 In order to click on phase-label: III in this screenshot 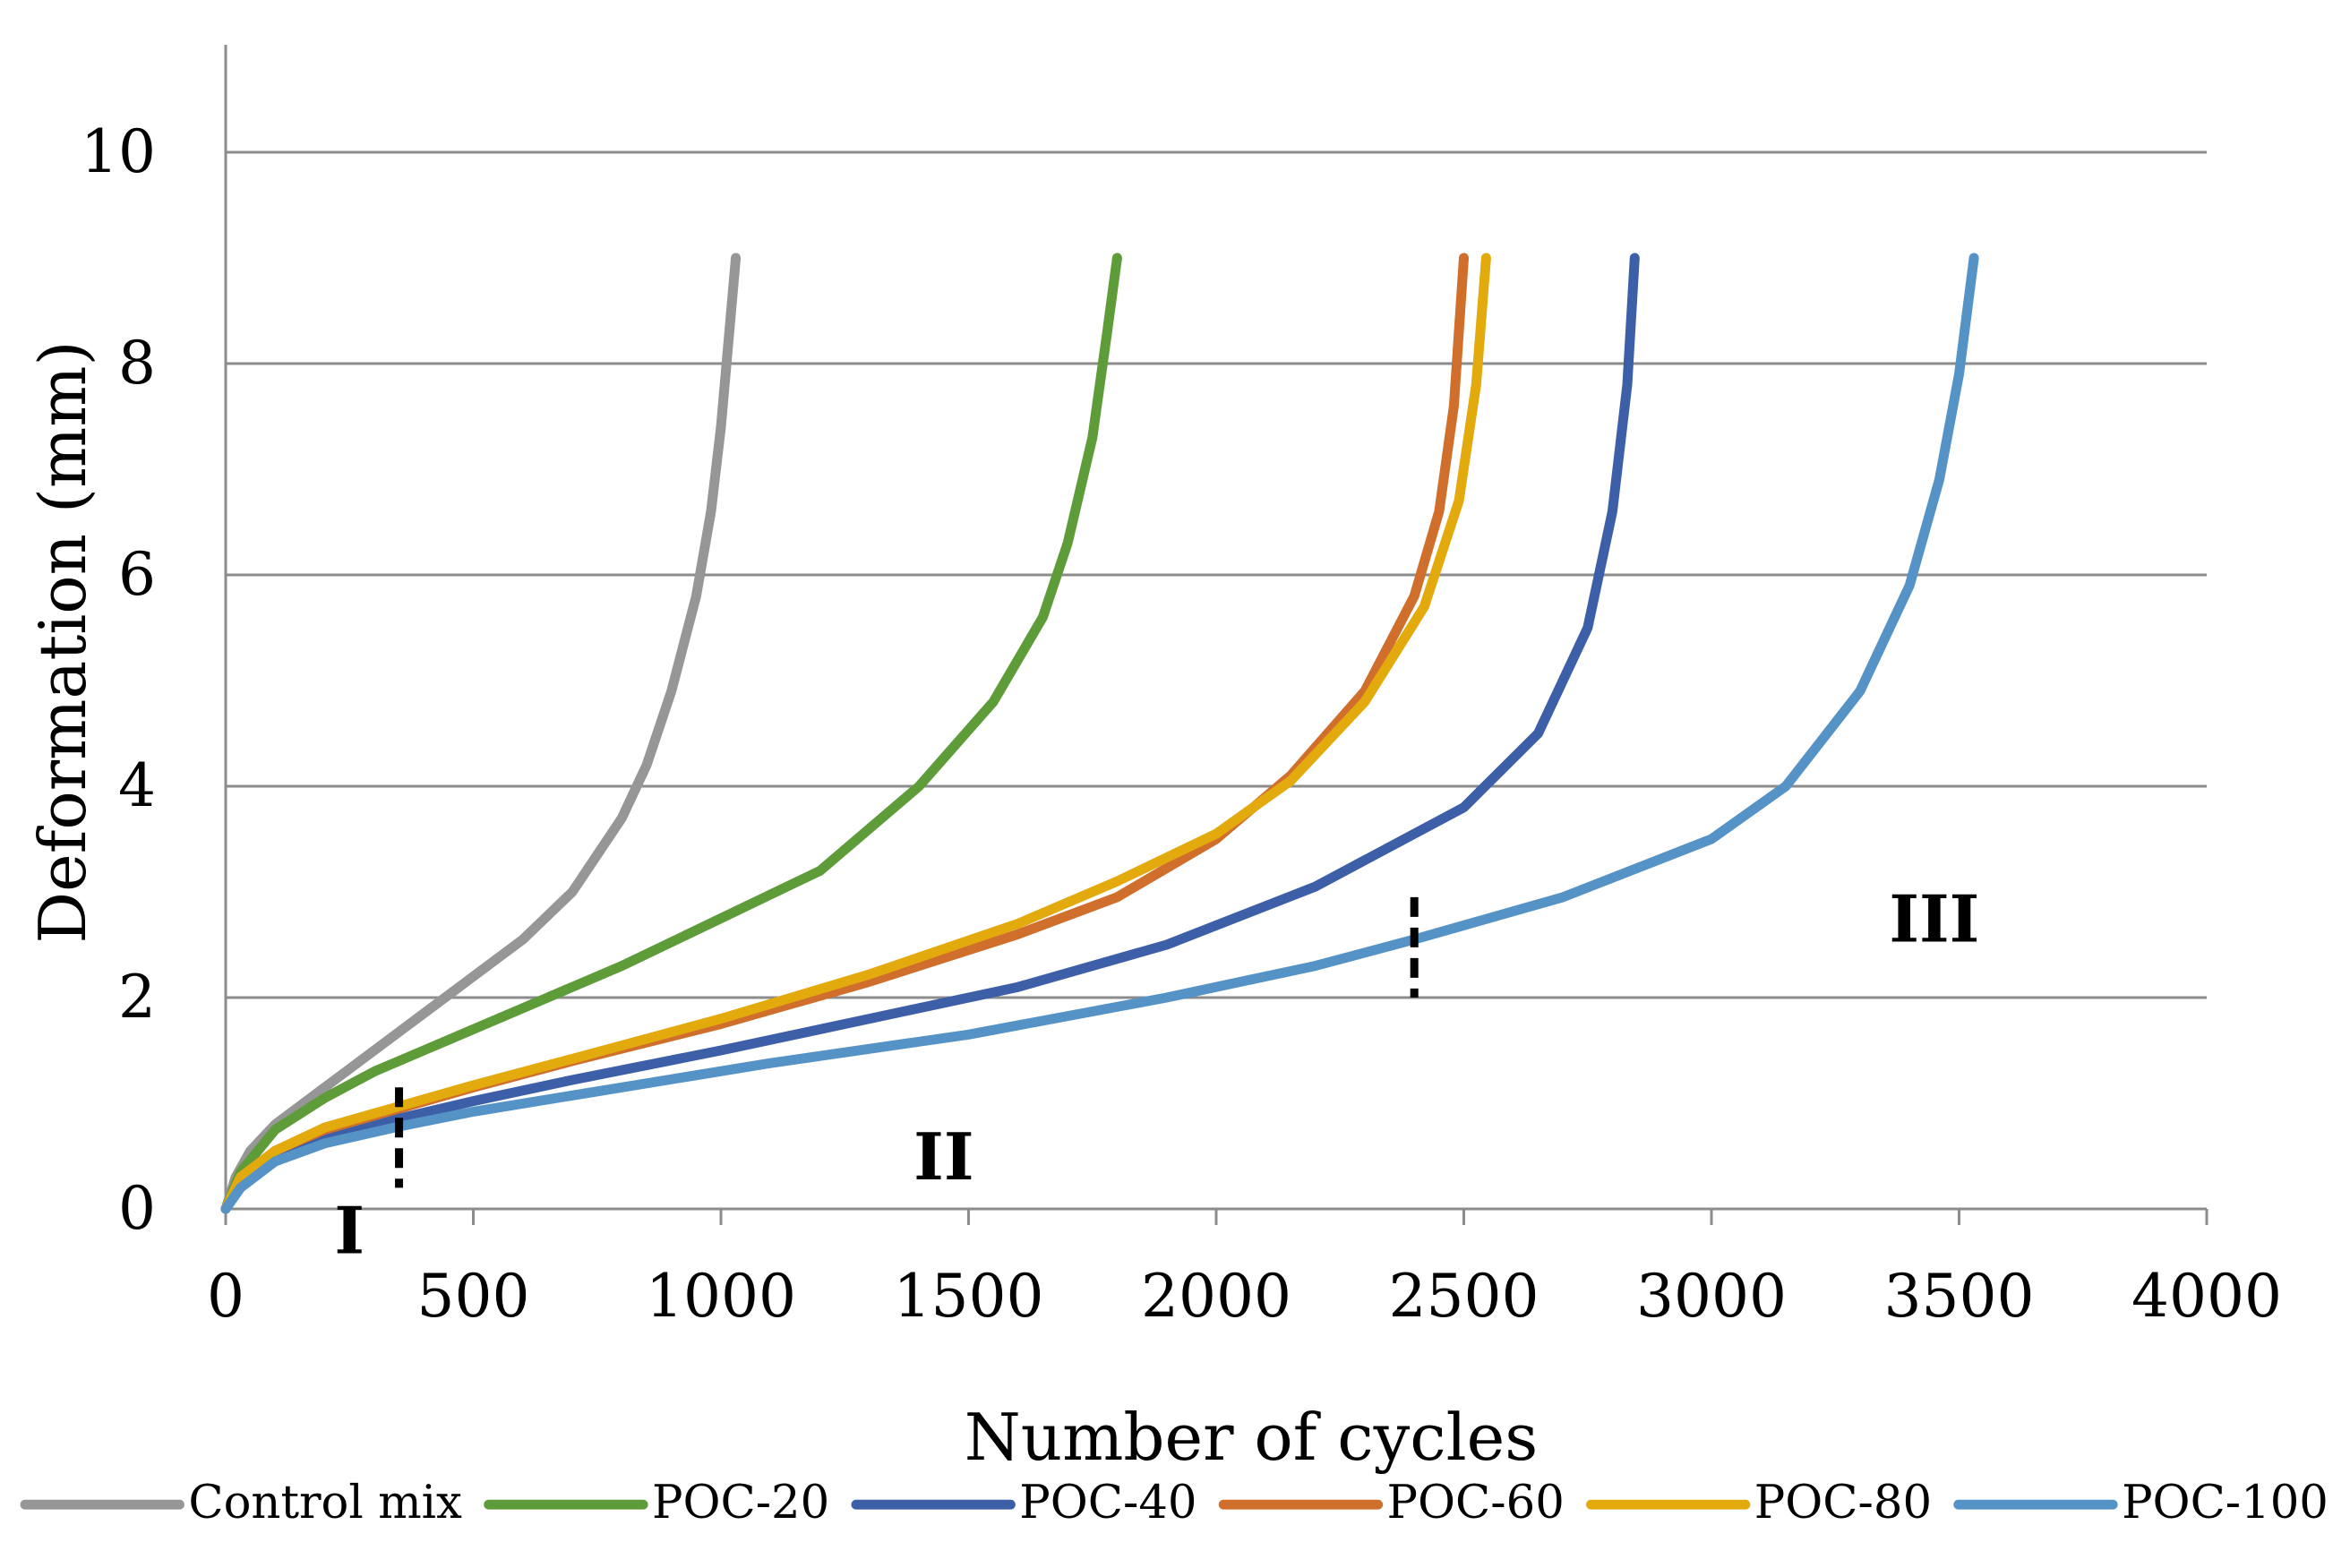, I will do `click(1934, 919)`.